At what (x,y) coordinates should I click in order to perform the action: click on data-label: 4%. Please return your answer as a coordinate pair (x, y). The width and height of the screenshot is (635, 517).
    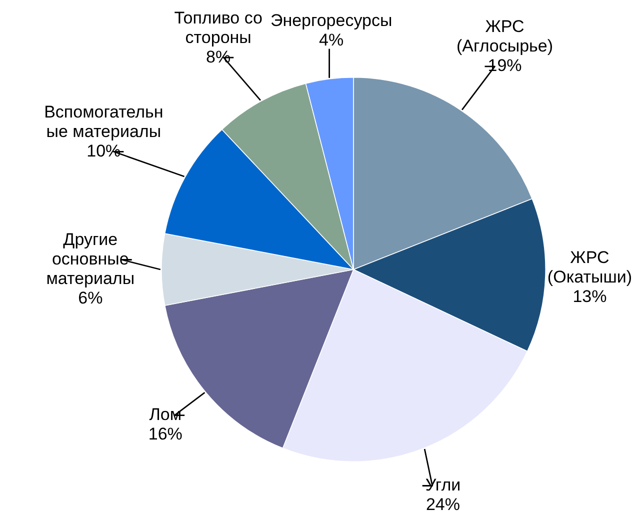
    Looking at the image, I should click on (331, 40).